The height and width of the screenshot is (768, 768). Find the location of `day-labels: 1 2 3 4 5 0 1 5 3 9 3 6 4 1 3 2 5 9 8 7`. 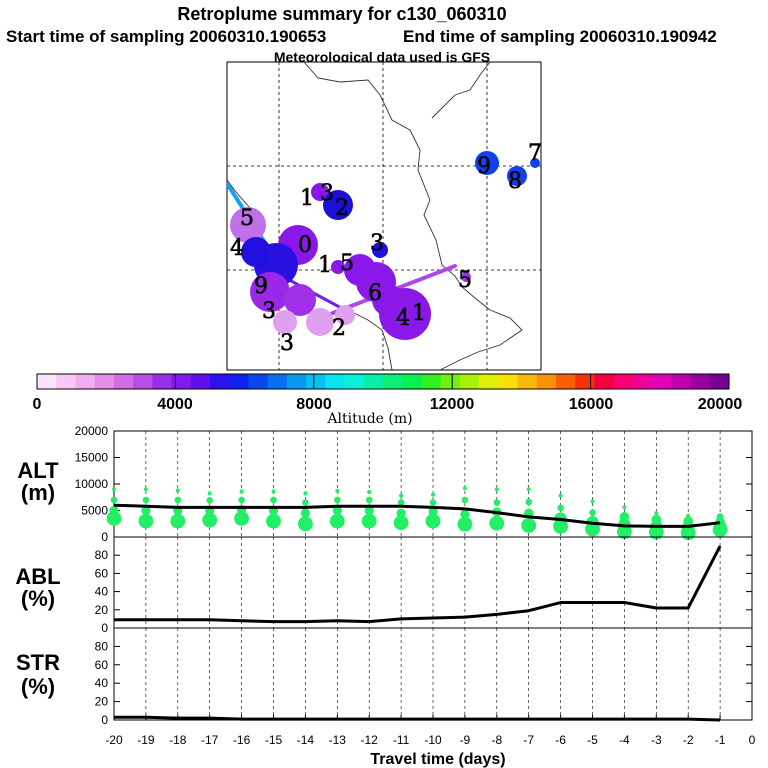

day-labels: 1 2 3 4 5 0 1 5 3 9 3 6 4 1 3 2 5 9 8 7 is located at coordinates (386, 249).